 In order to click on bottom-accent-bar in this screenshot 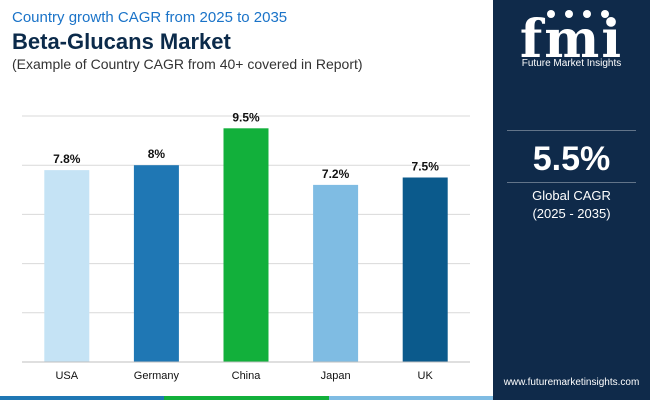, I will do `click(246, 398)`.